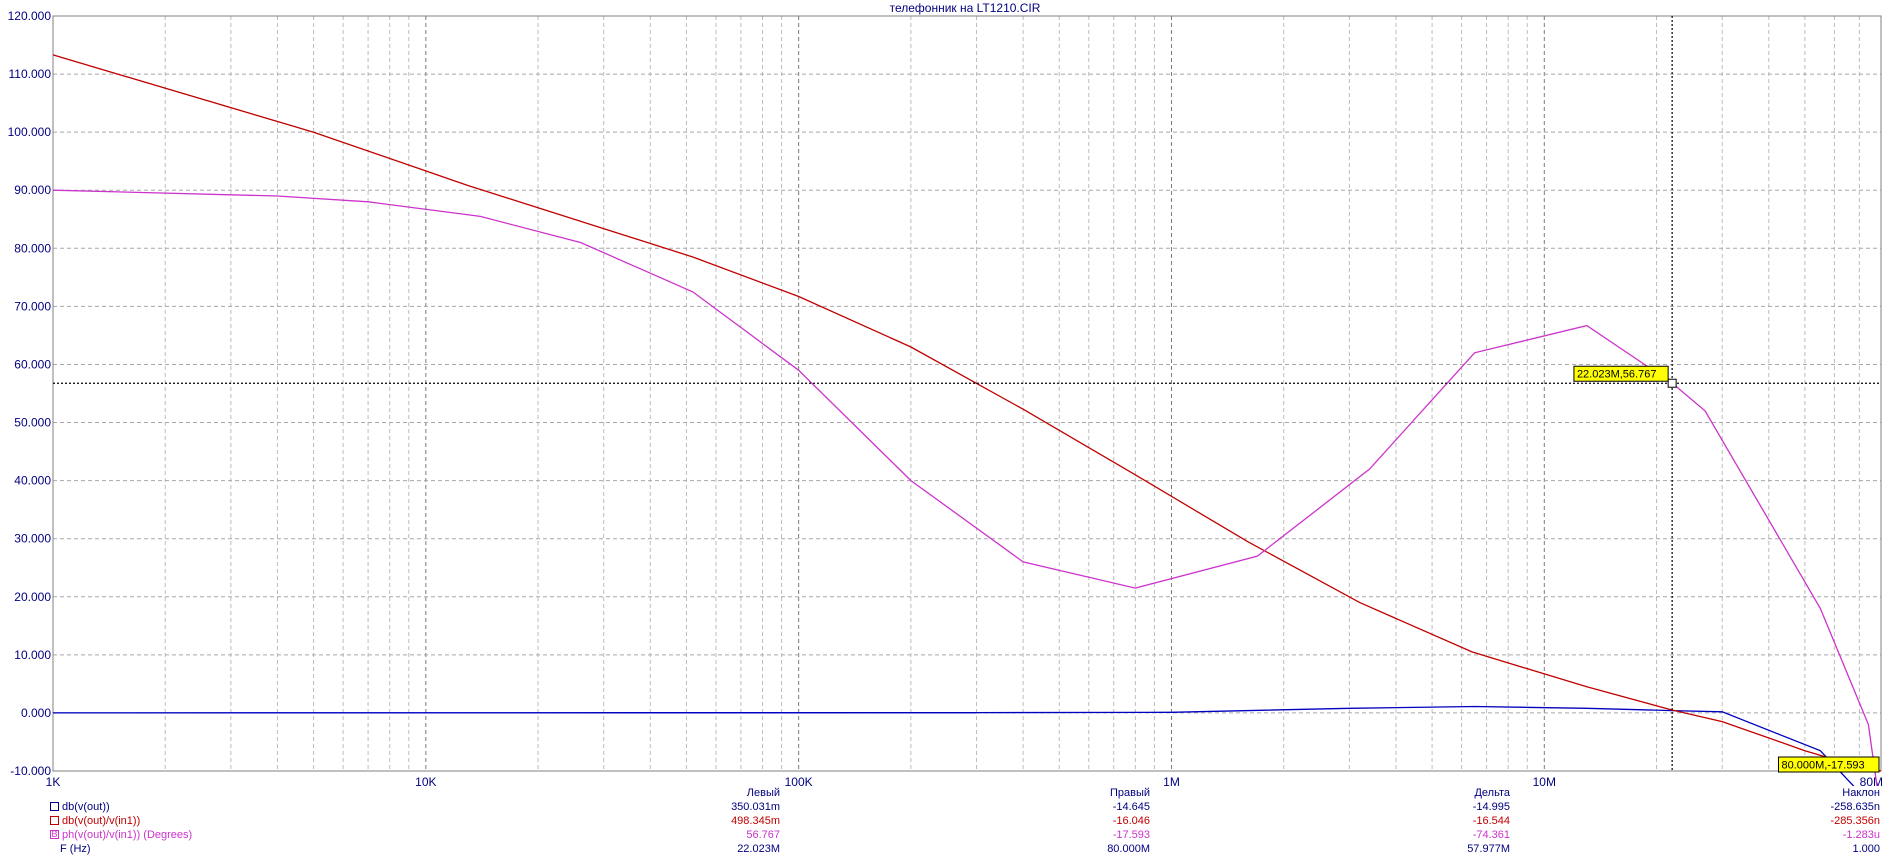  Describe the element at coordinates (1491, 821) in the screenshot. I see `legend-value: -16.544` at that location.